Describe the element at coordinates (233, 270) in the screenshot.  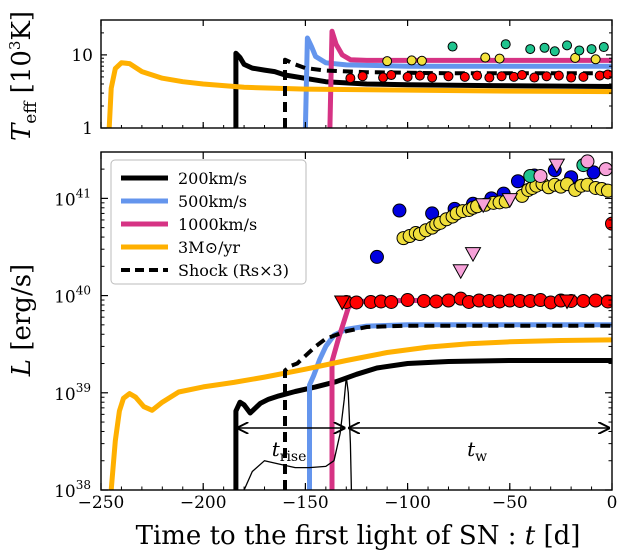
I see `legend-label: Shock (Rs×3)` at that location.